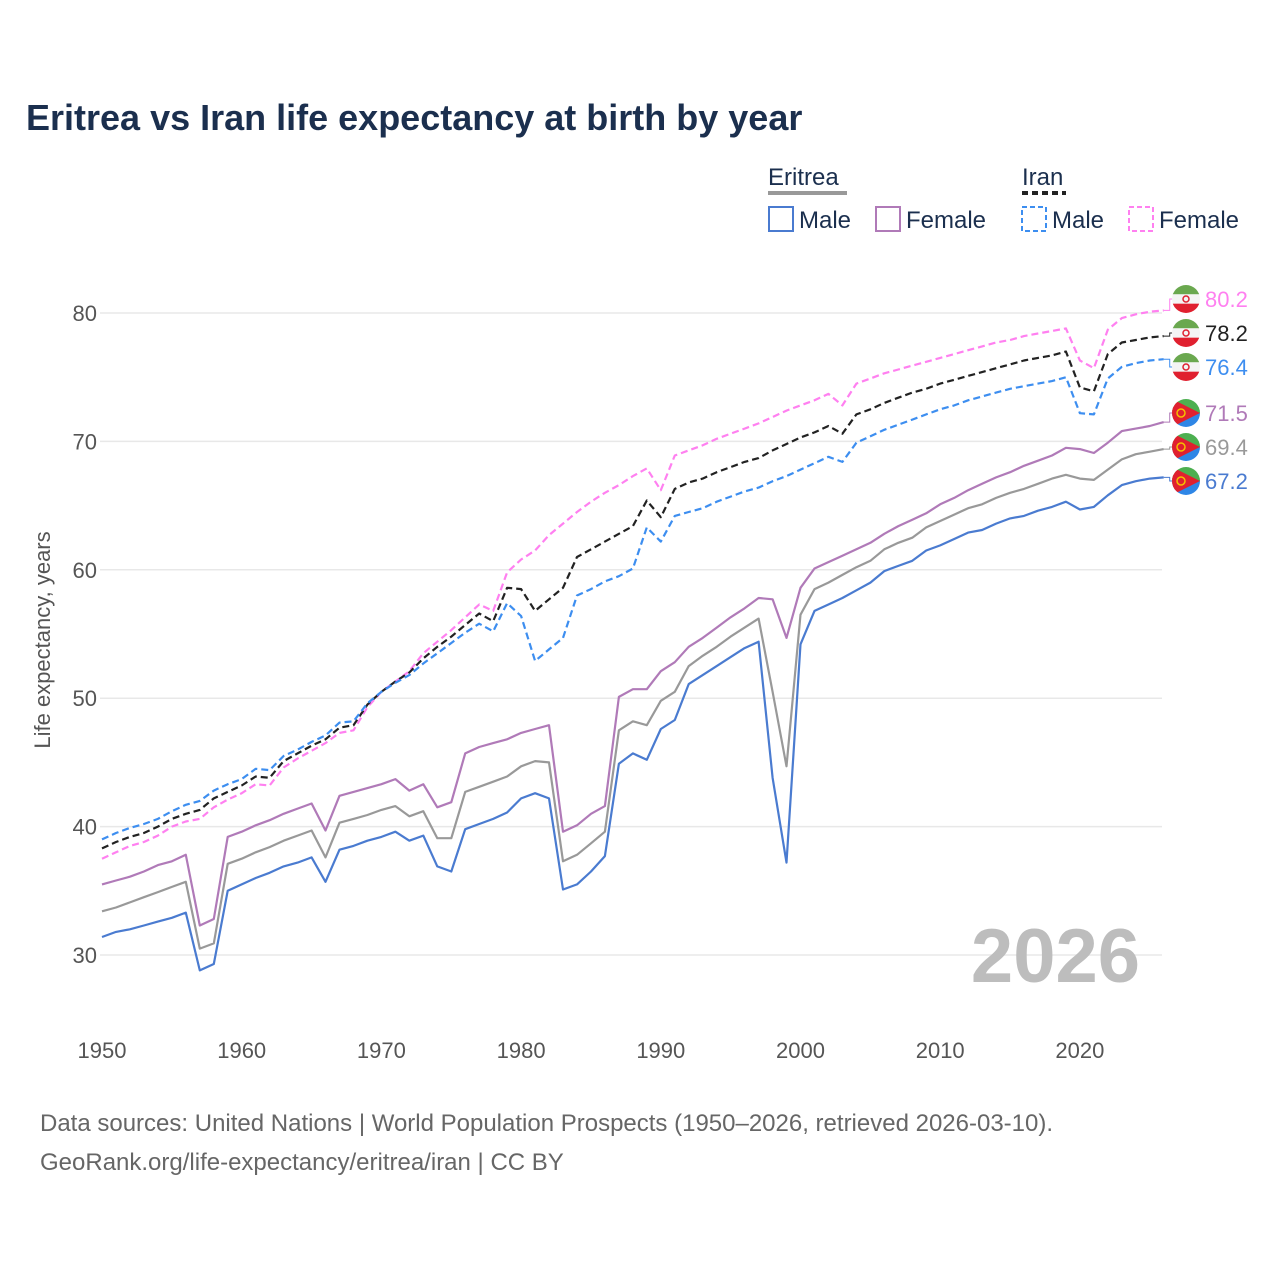  What do you see at coordinates (1226, 447) in the screenshot?
I see `end-value-label: 69.4` at bounding box center [1226, 447].